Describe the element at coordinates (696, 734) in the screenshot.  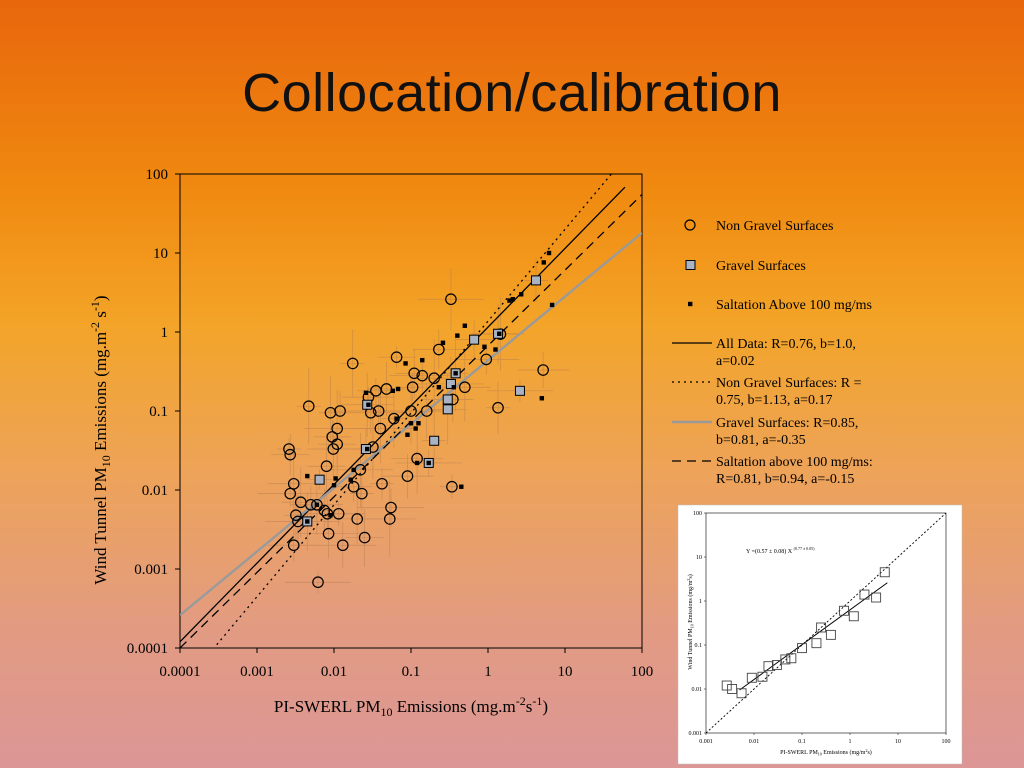
I see `inset-y-tick-label: 0.001` at that location.